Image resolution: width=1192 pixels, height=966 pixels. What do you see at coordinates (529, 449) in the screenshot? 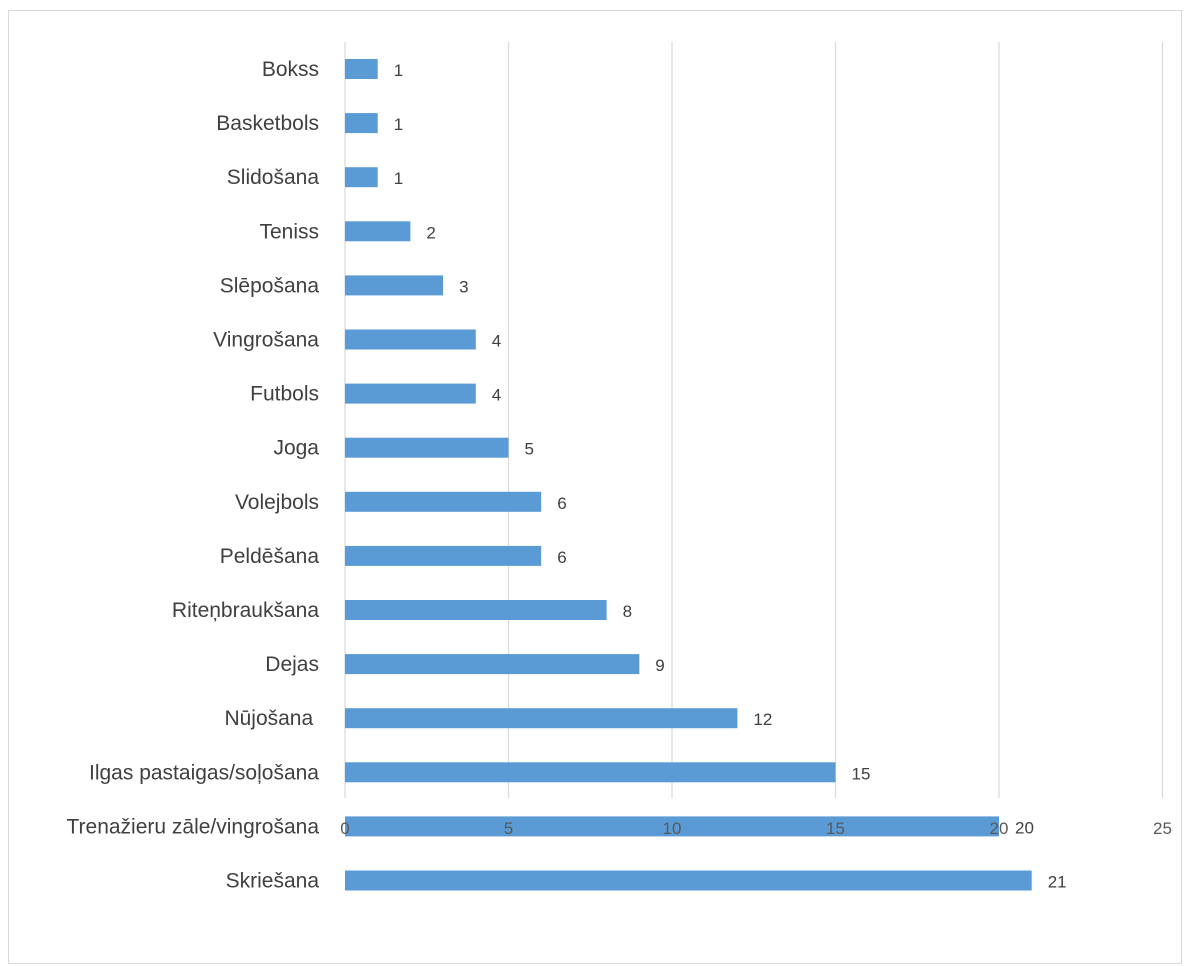
I see `data-label-7: 5` at bounding box center [529, 449].